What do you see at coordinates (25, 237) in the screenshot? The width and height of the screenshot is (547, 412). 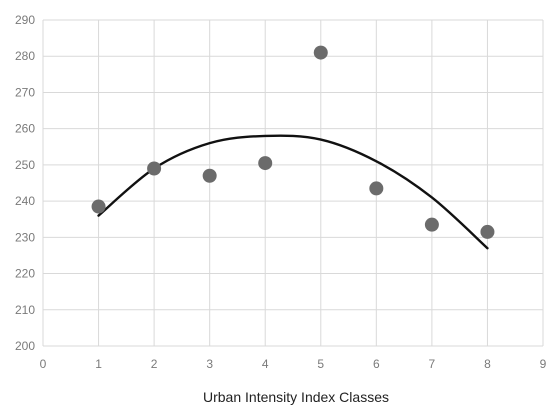 I see `y-tick-label-230: 230` at bounding box center [25, 237].